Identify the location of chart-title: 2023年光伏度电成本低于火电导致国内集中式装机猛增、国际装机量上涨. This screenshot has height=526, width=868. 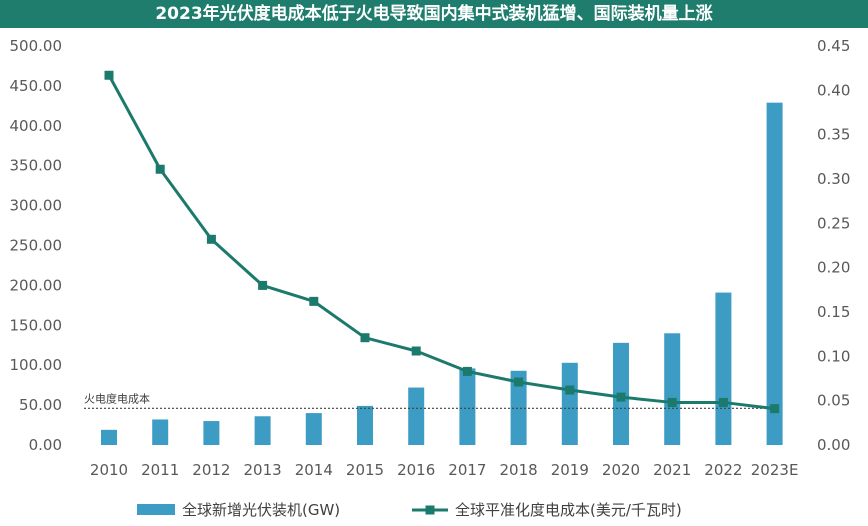
(434, 14).